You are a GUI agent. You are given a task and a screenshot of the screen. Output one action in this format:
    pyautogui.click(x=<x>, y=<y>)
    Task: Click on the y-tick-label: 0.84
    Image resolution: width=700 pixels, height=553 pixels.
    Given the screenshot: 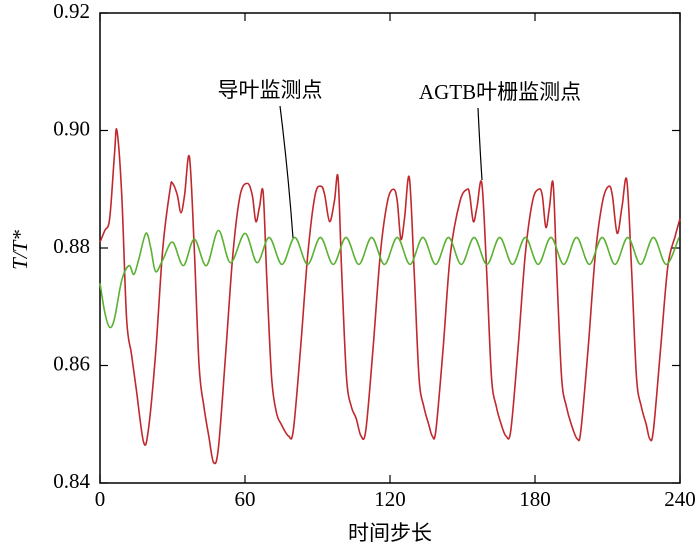 What is the action you would take?
    pyautogui.click(x=71, y=481)
    